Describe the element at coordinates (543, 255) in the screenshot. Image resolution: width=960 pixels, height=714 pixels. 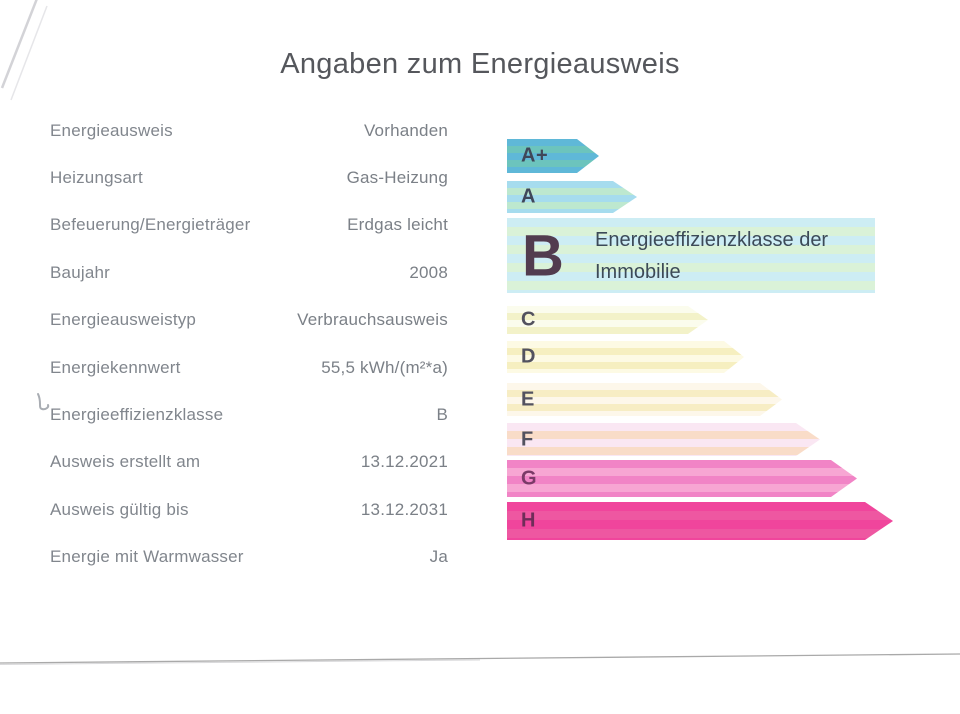
I see `energy-class-letter: B` at that location.